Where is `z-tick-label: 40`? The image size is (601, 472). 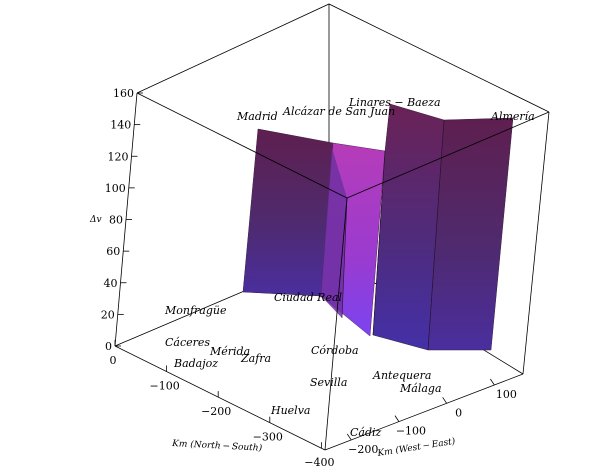
z-tick-label: 40 is located at coordinates (111, 283).